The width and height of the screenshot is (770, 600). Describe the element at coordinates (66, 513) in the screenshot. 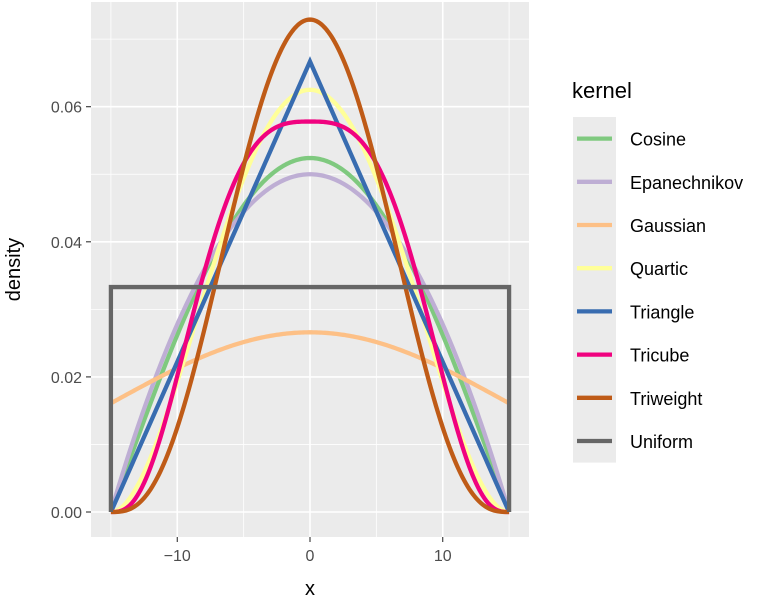

I see `y-tick-label: 0.00` at that location.